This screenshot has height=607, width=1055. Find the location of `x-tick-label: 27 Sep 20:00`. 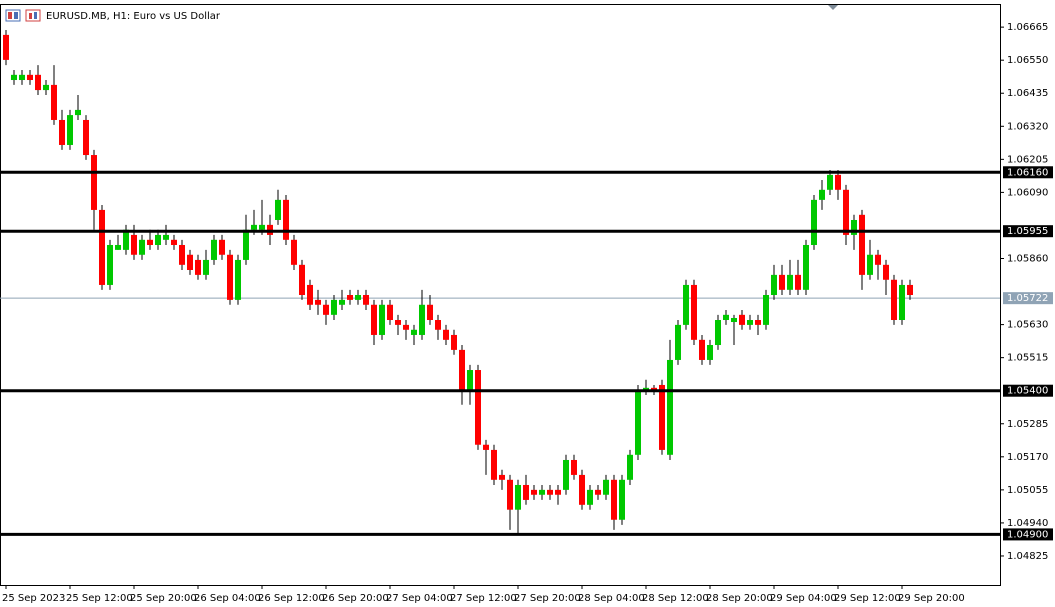

x-tick-label: 27 Sep 20:00 is located at coordinates (547, 598).